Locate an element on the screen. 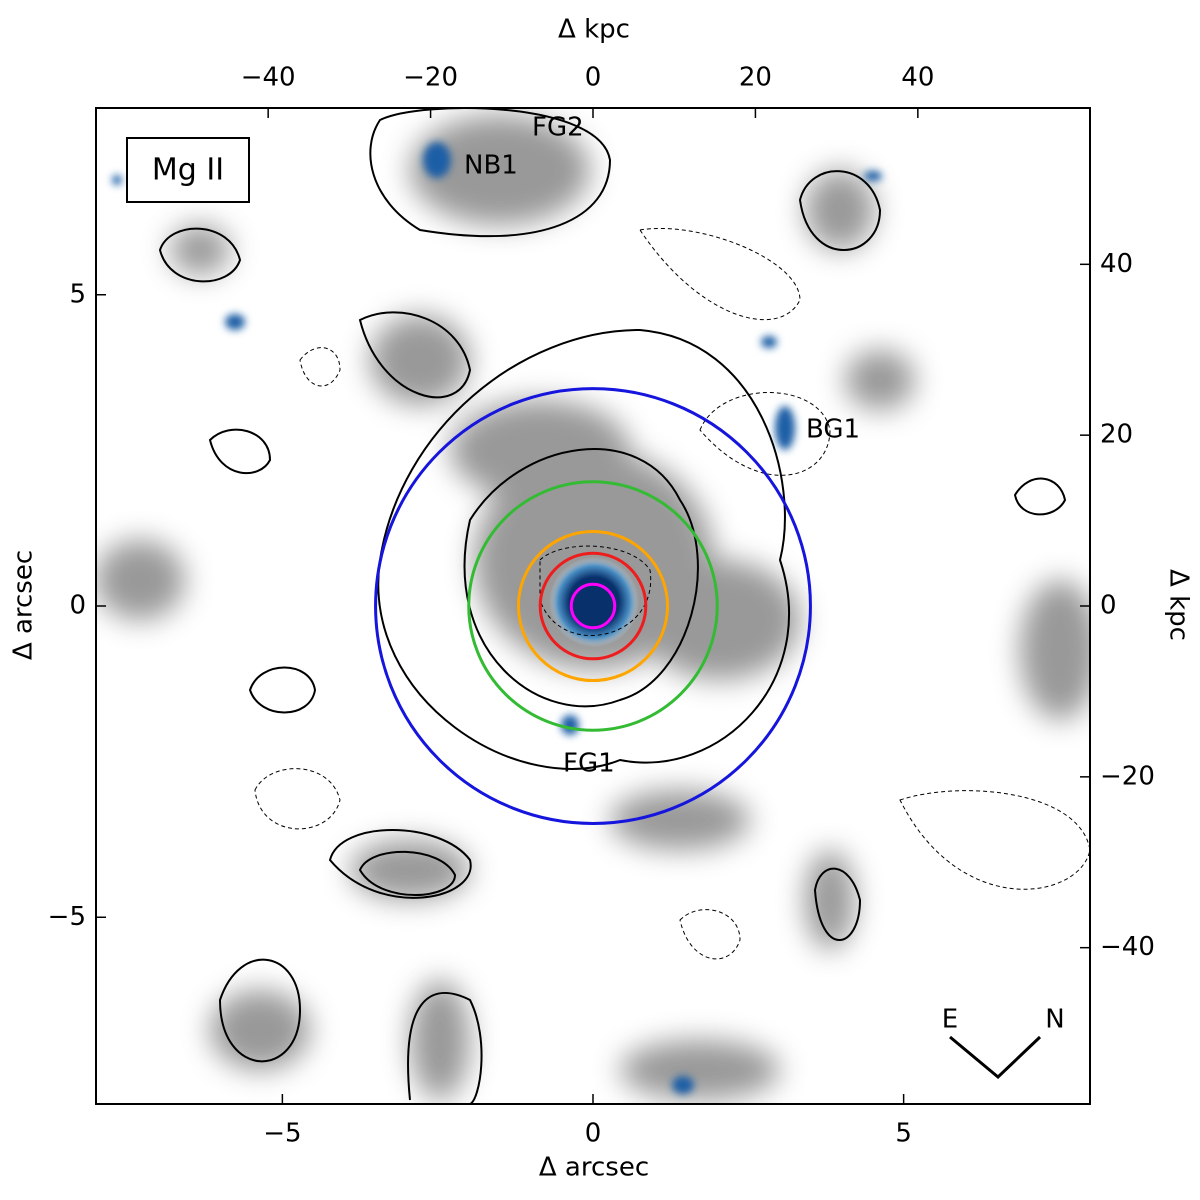 This screenshot has width=1200, height=1200. label-box is located at coordinates (188, 170).